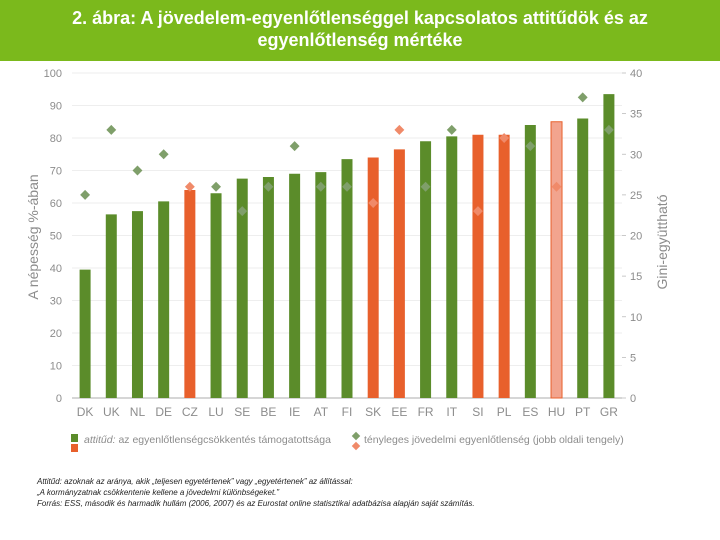 The width and height of the screenshot is (720, 540). Describe the element at coordinates (530, 146) in the screenshot. I see `marker-es` at that location.